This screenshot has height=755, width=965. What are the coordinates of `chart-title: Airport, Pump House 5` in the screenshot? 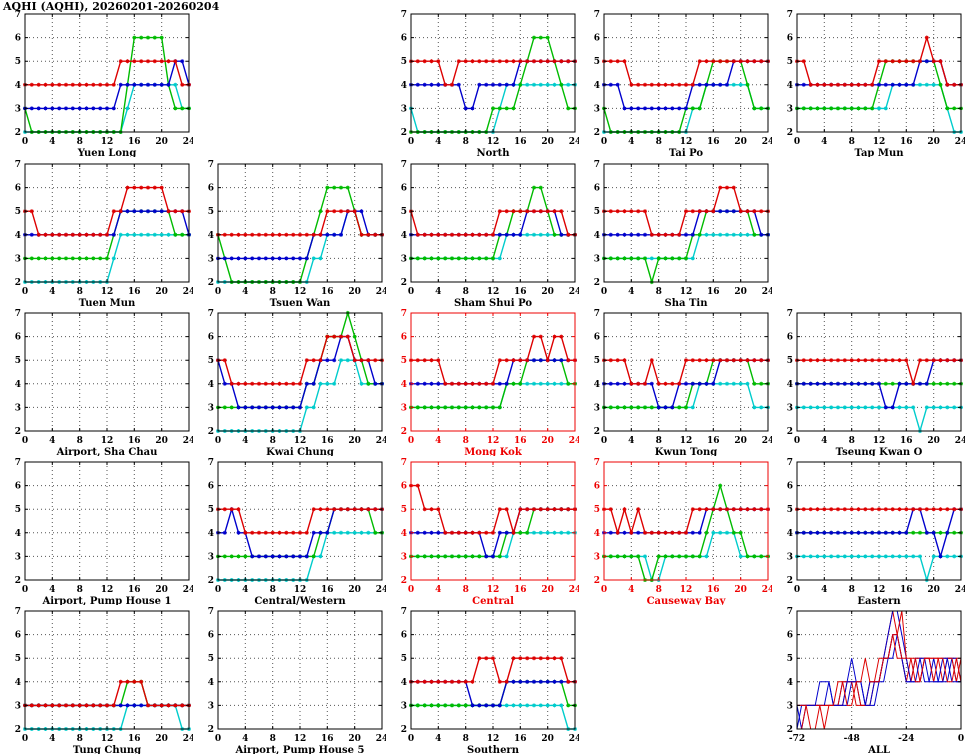 It's located at (299, 749).